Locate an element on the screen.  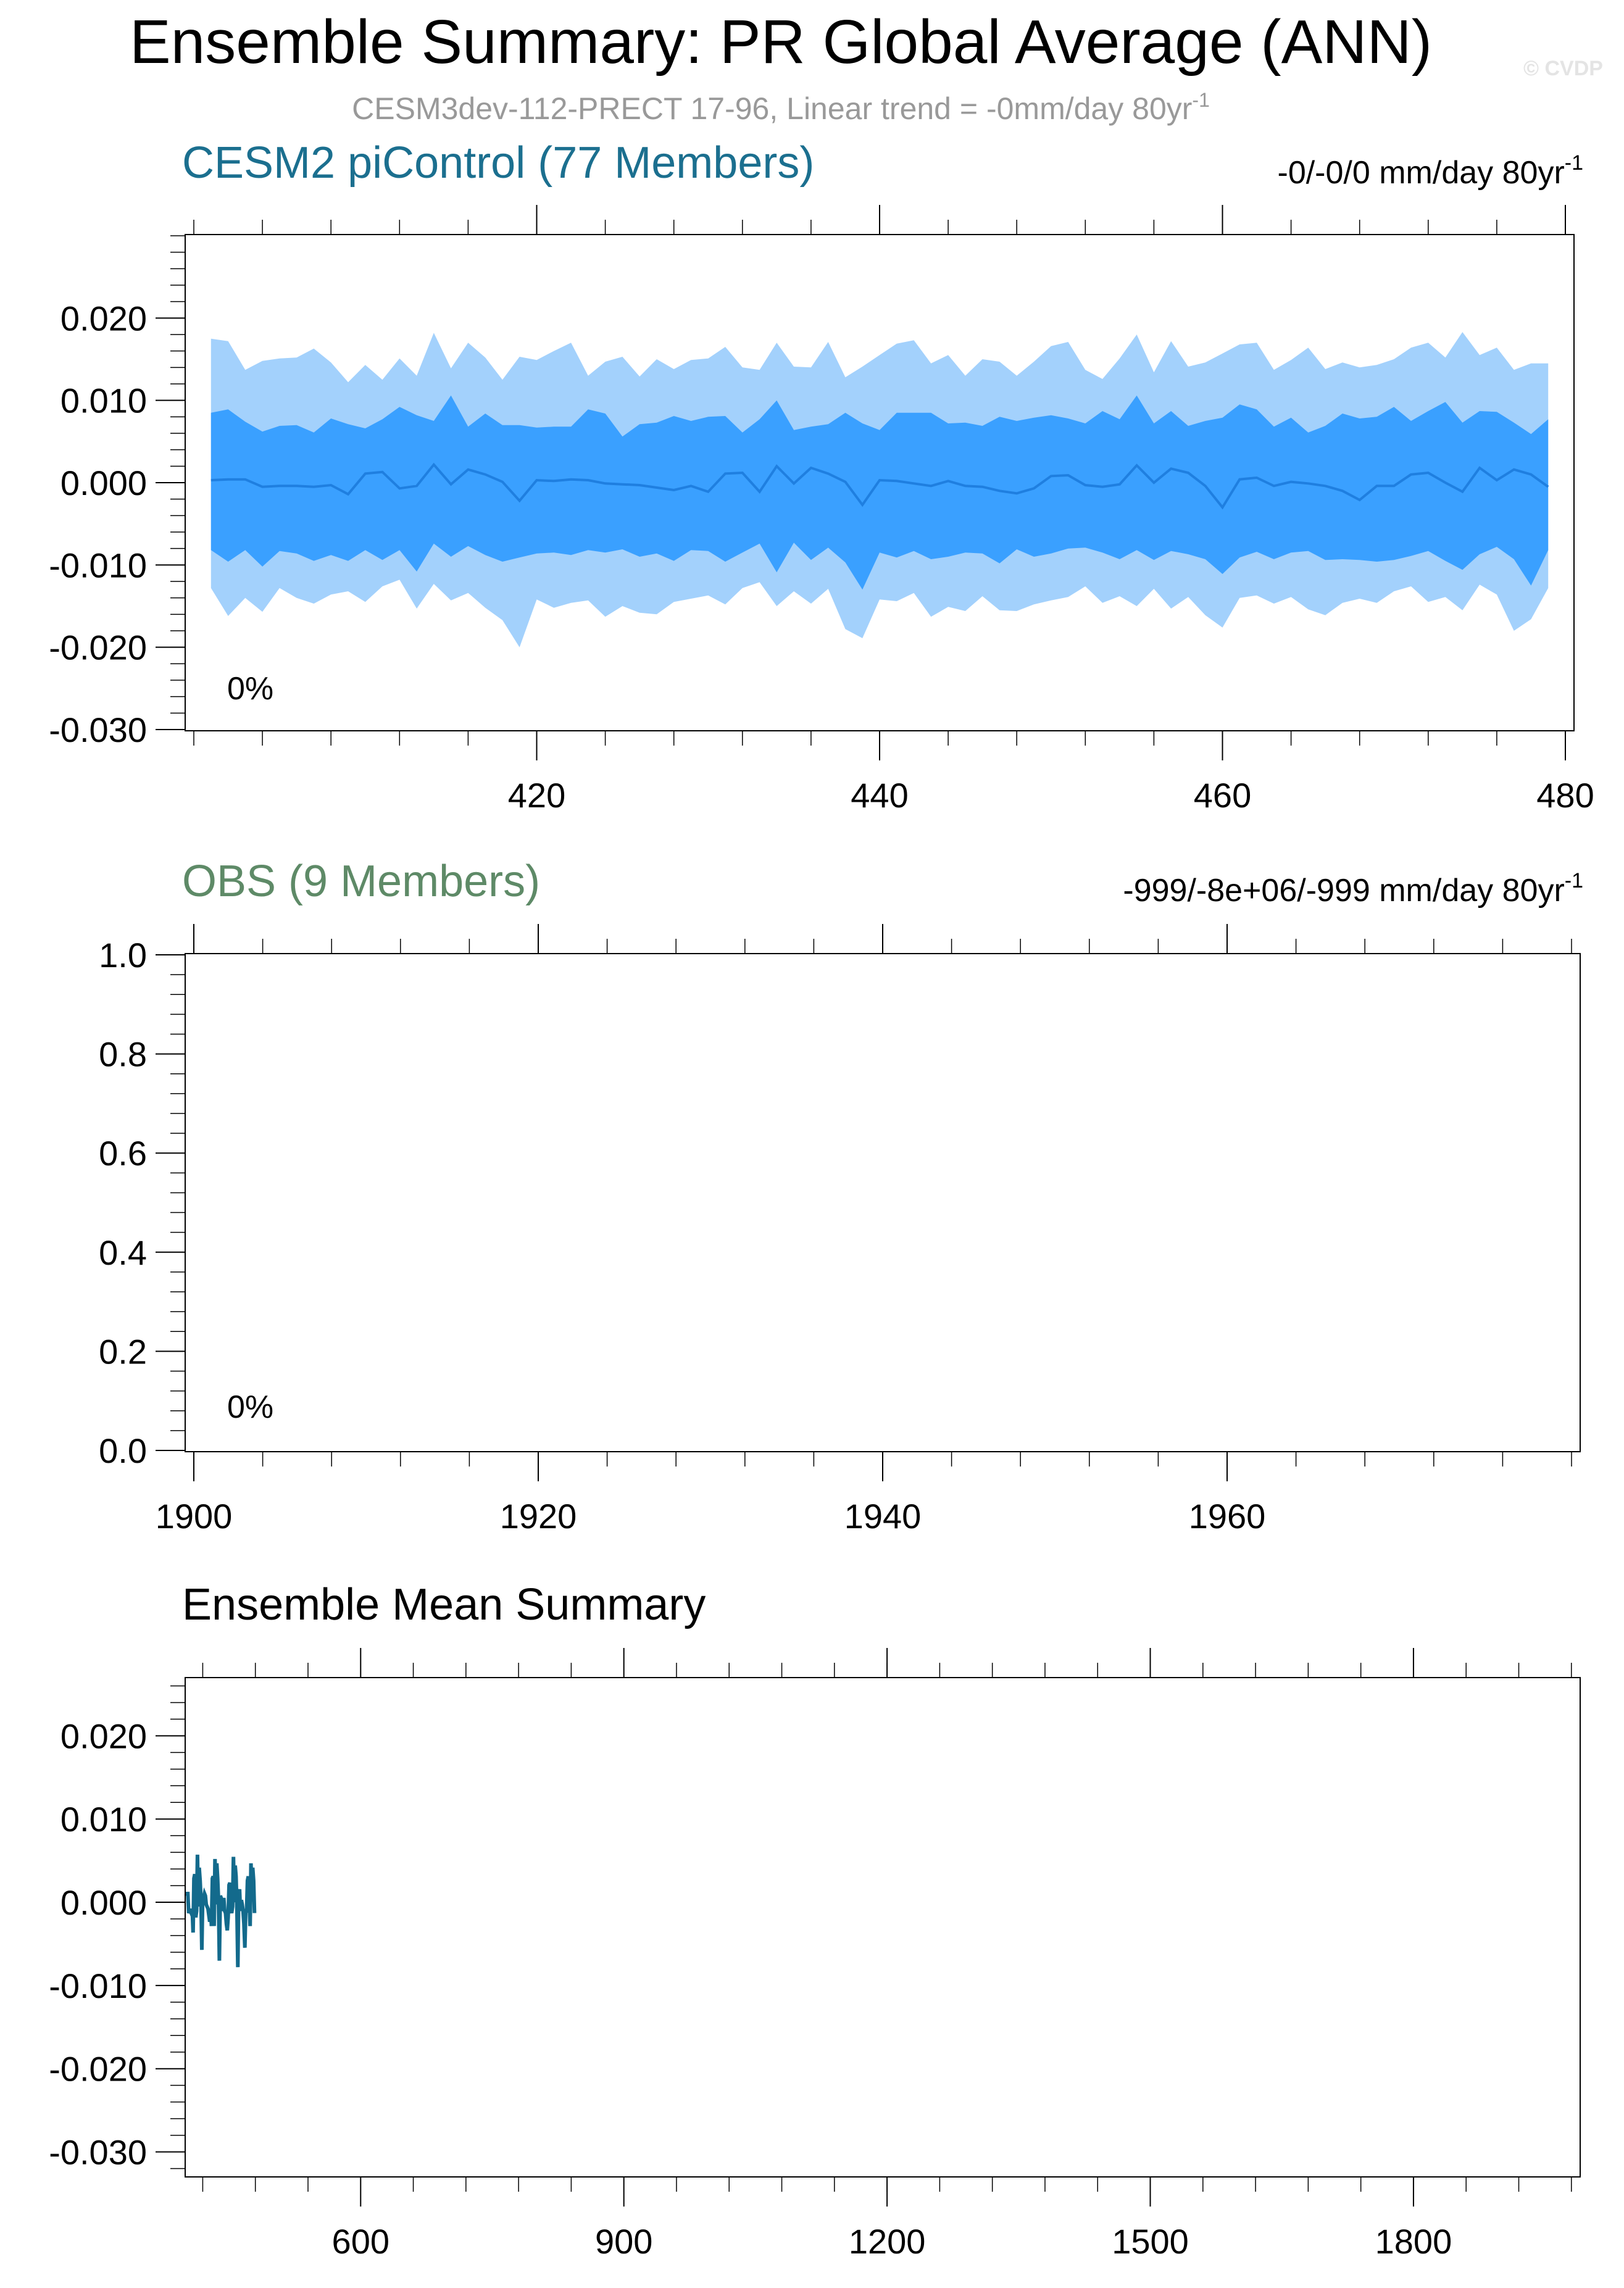
panel-model-annotation: 0% is located at coordinates (250, 689).